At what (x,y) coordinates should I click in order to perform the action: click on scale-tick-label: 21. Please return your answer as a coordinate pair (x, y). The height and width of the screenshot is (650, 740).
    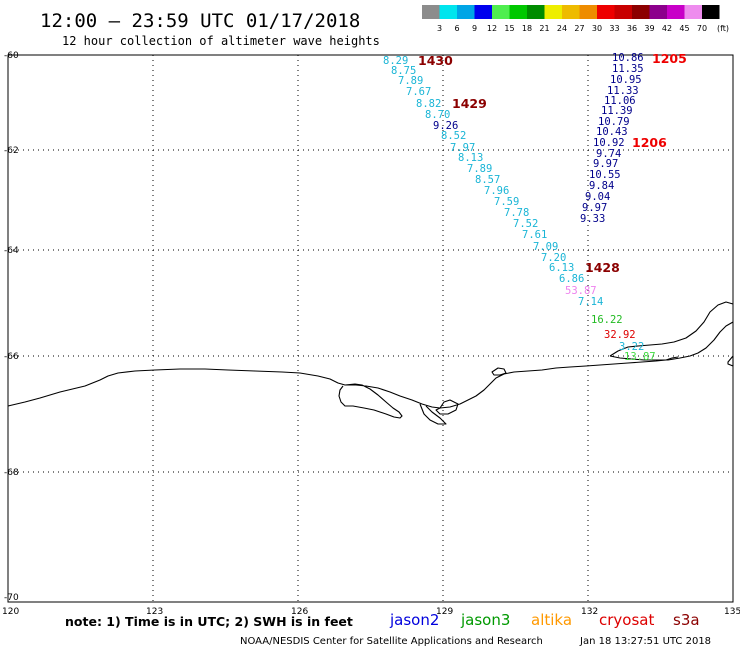
    Looking at the image, I should click on (544, 28).